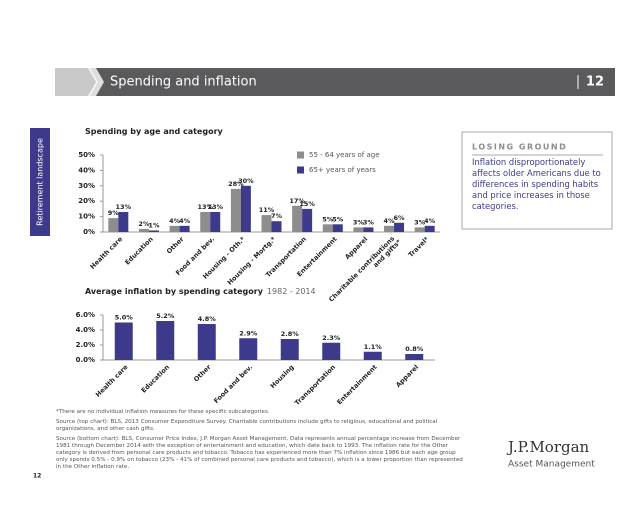 The width and height of the screenshot is (640, 519). Describe the element at coordinates (96, 82) in the screenshot. I see `header-chevron` at that location.